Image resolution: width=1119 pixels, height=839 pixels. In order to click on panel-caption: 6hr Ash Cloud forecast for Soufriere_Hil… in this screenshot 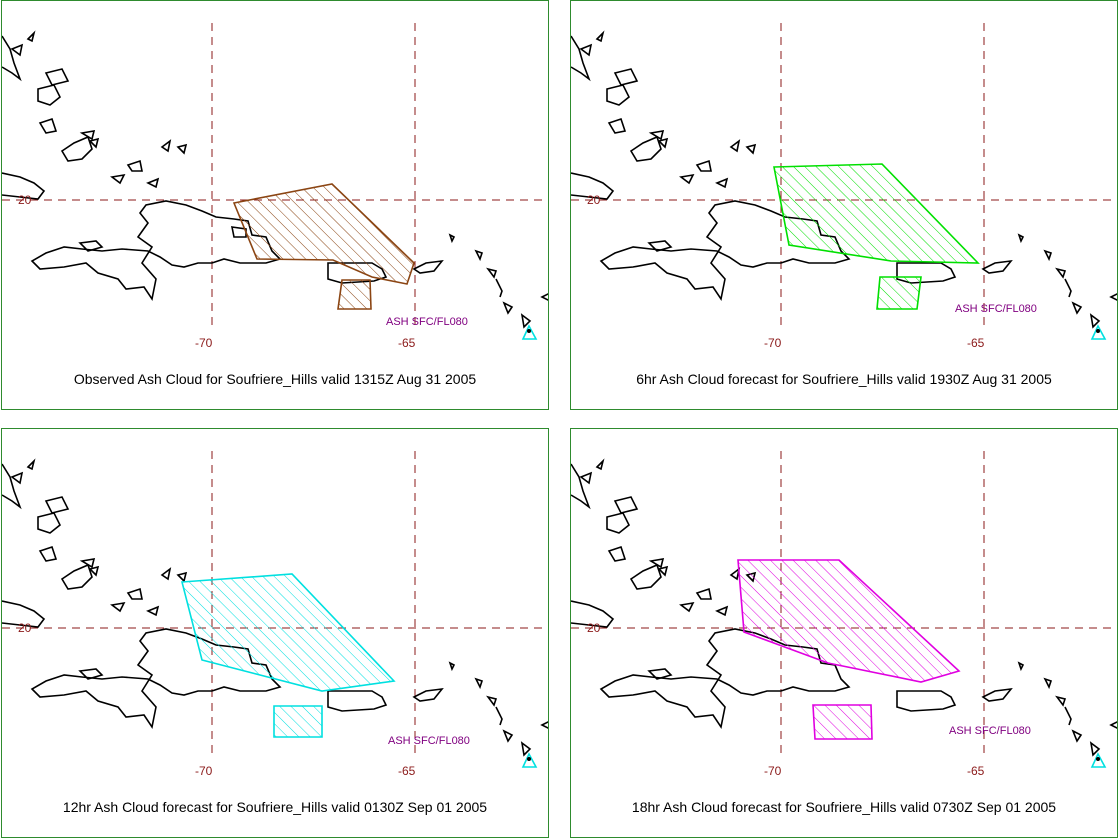, I will do `click(844, 379)`.